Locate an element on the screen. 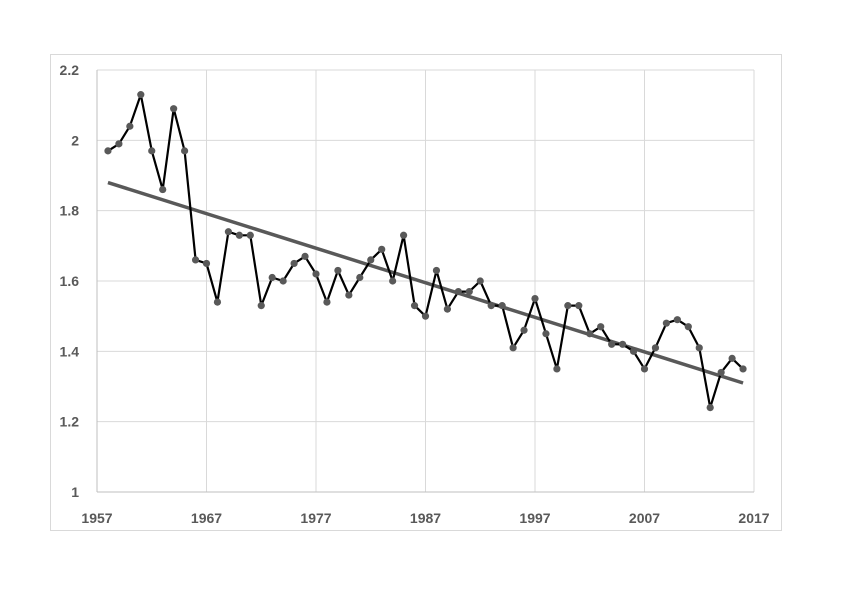 This screenshot has width=842, height=595. x-tick-label: 1967 is located at coordinates (206, 518).